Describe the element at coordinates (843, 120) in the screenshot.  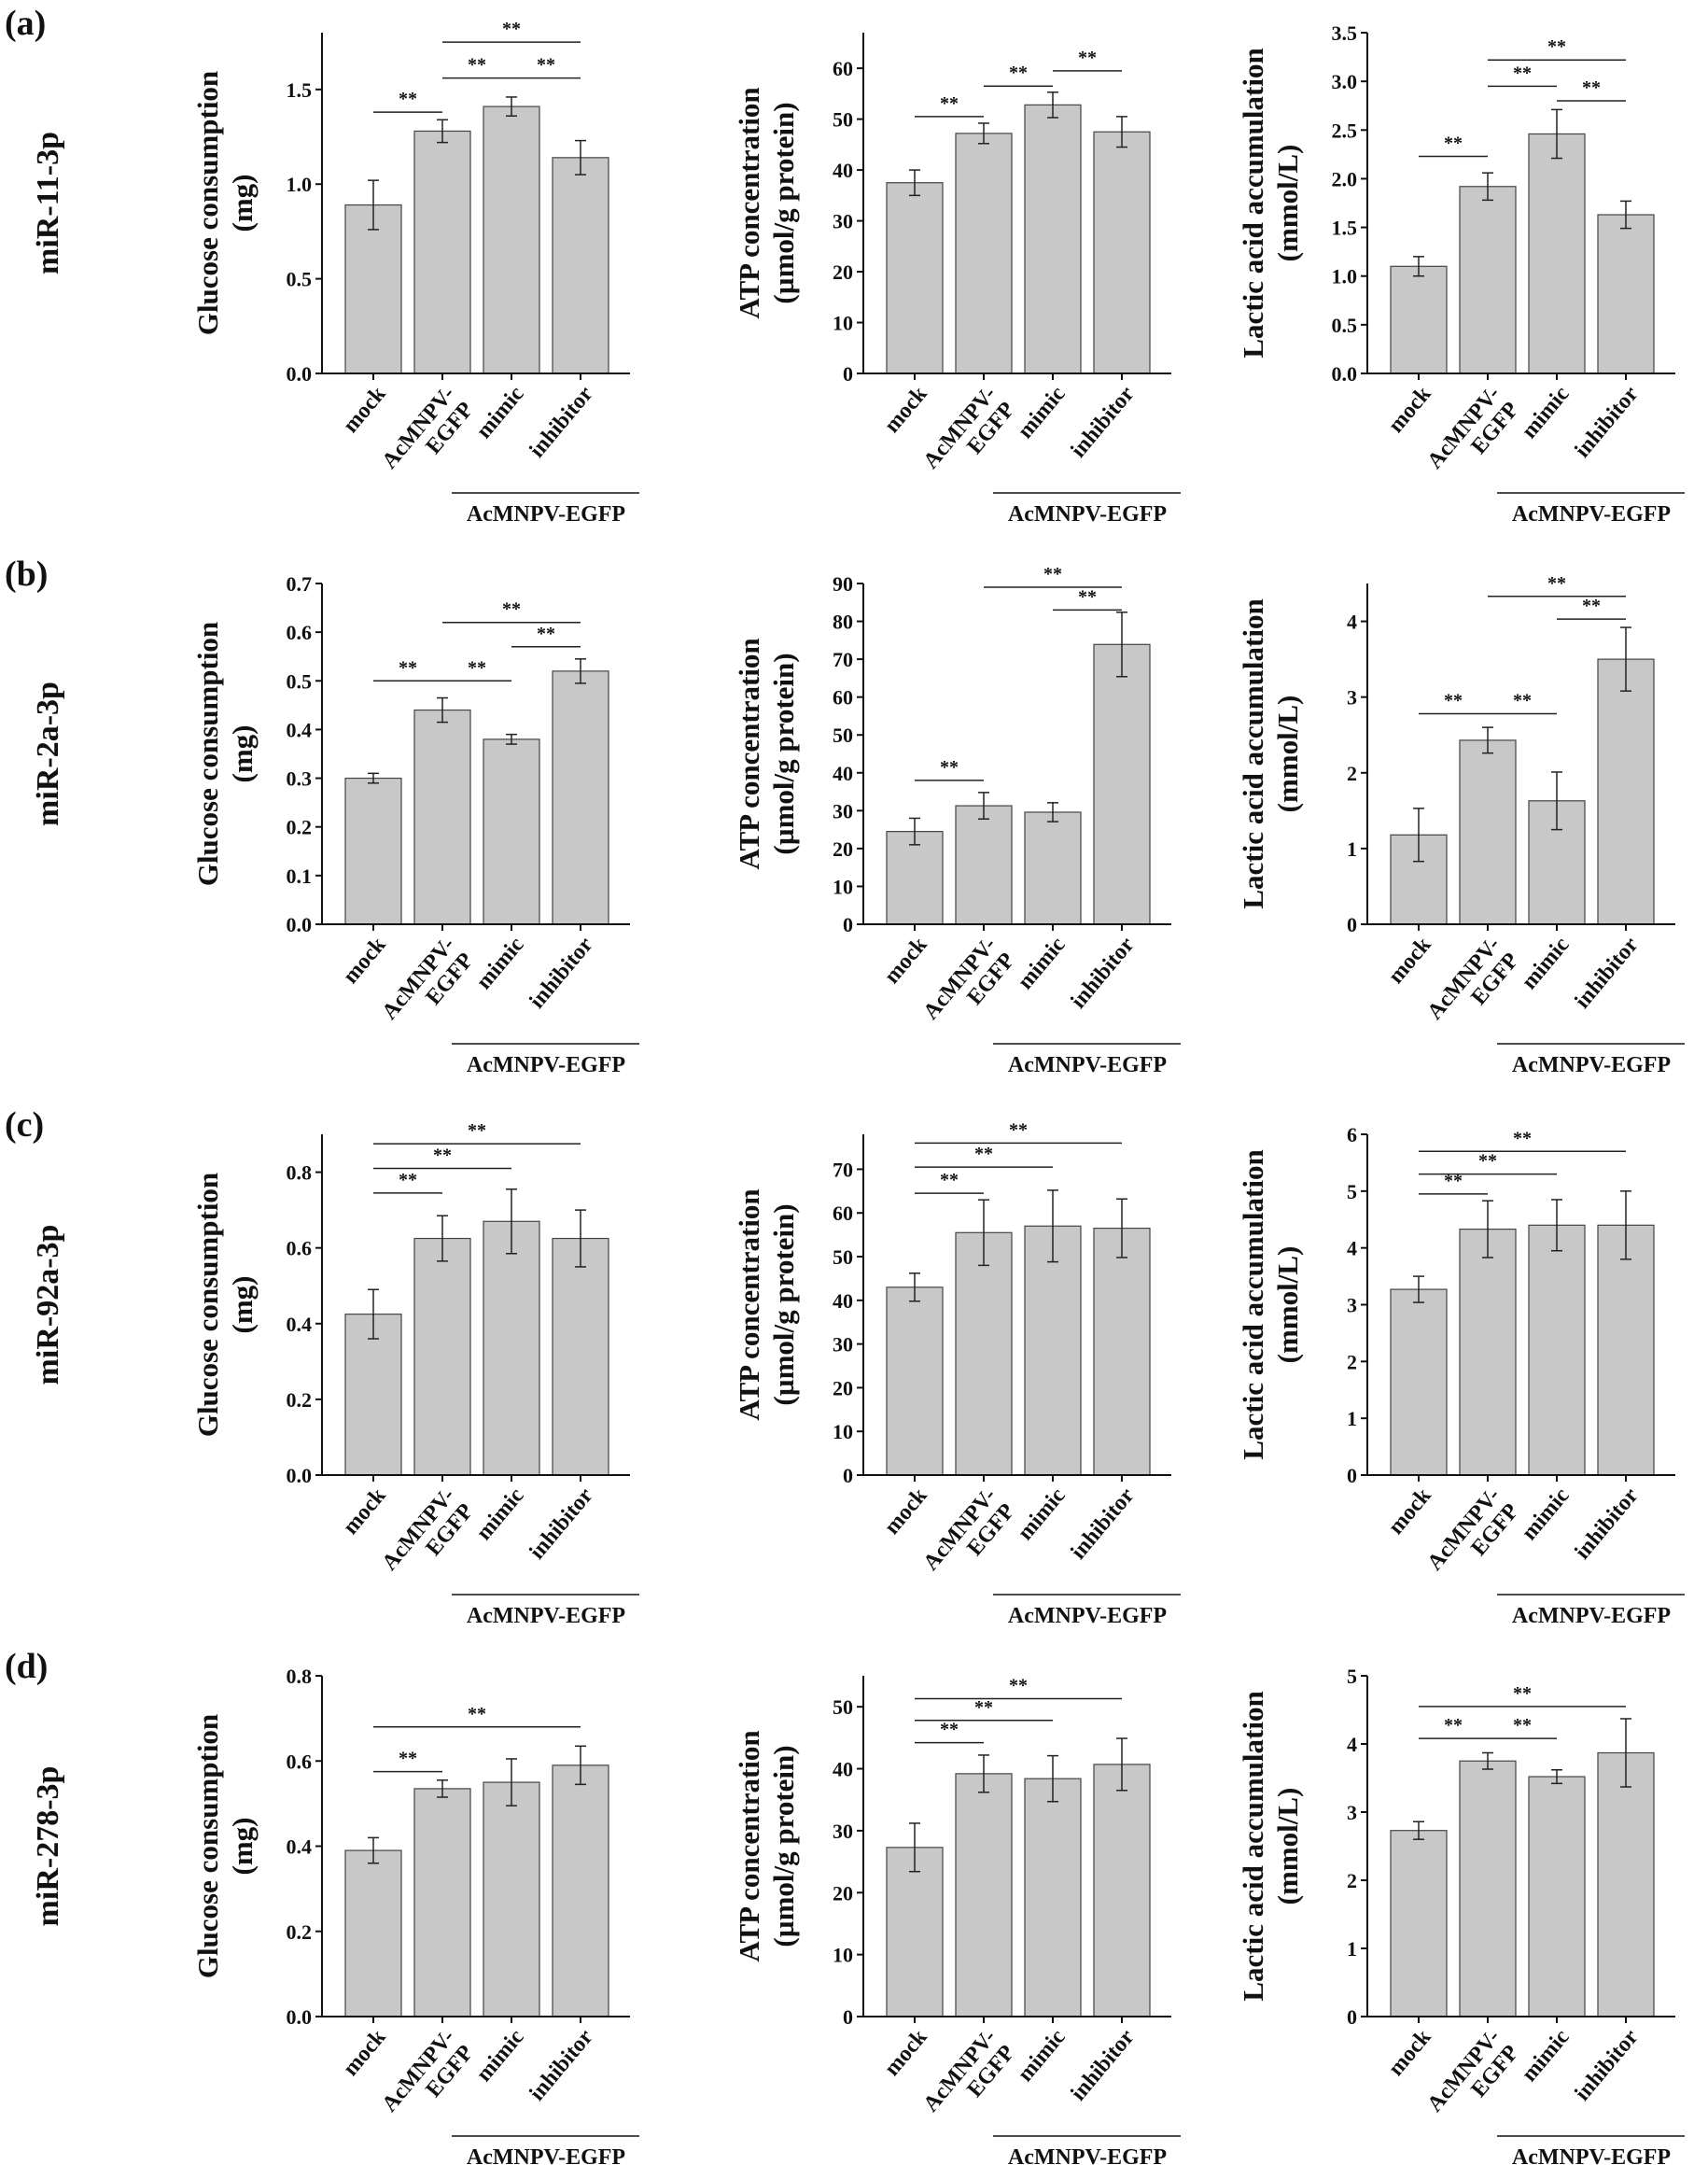
I see `y-tick-label: 50` at that location.